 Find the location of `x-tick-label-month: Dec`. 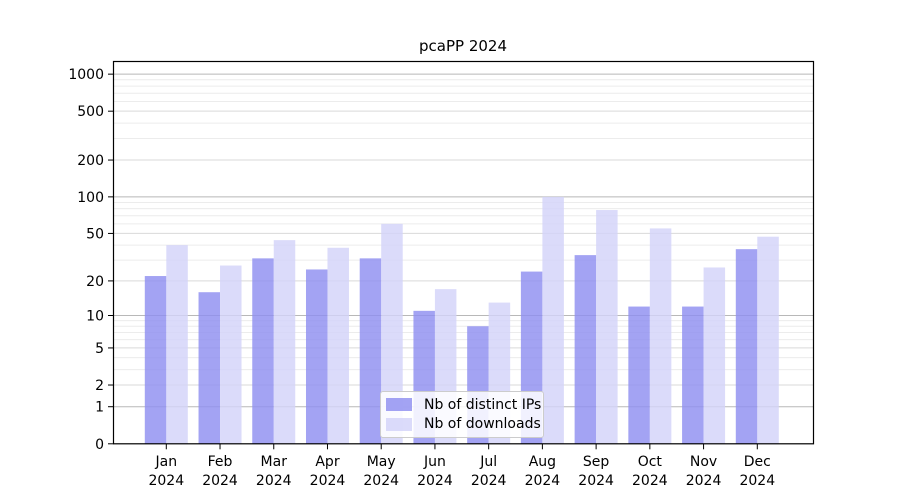

x-tick-label-month: Dec is located at coordinates (757, 462).